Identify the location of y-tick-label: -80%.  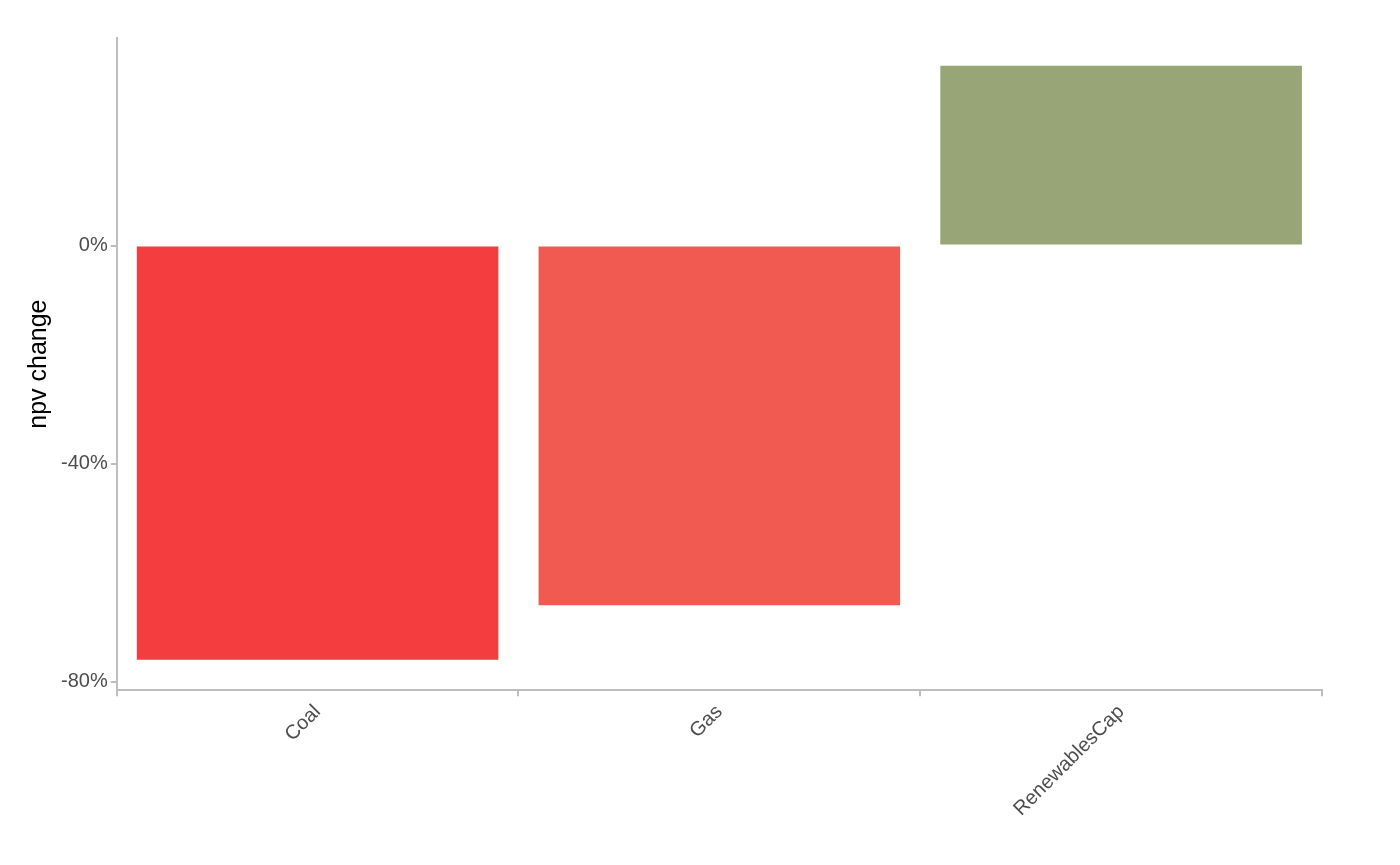
(84, 680).